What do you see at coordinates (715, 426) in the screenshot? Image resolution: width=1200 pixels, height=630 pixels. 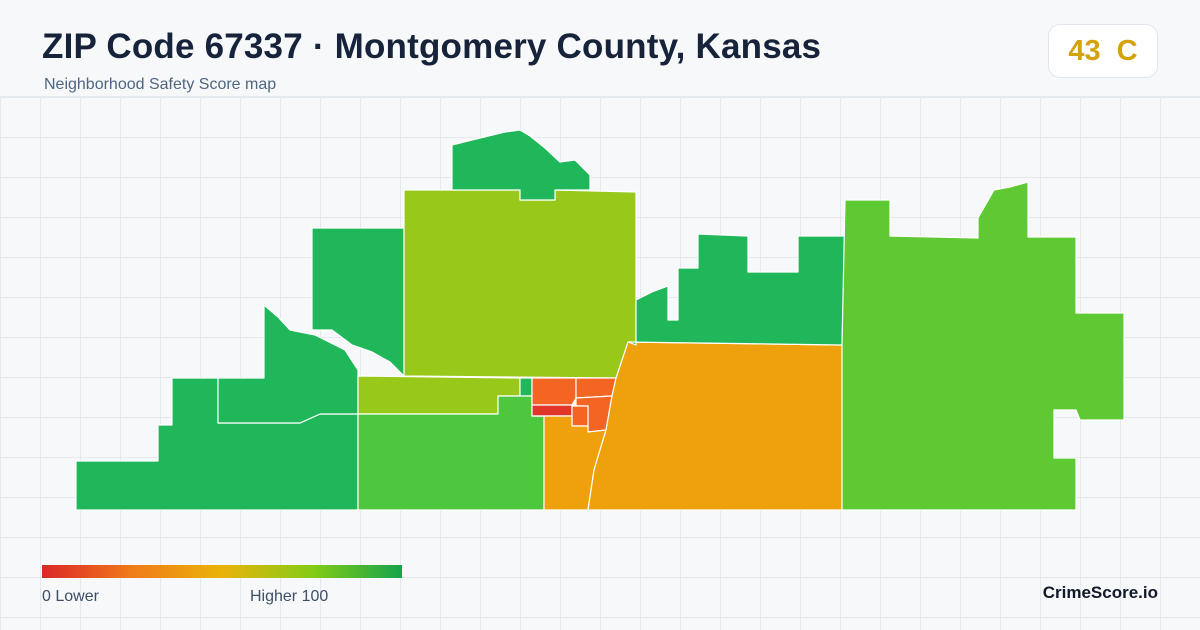 I see `map-region-central-east` at bounding box center [715, 426].